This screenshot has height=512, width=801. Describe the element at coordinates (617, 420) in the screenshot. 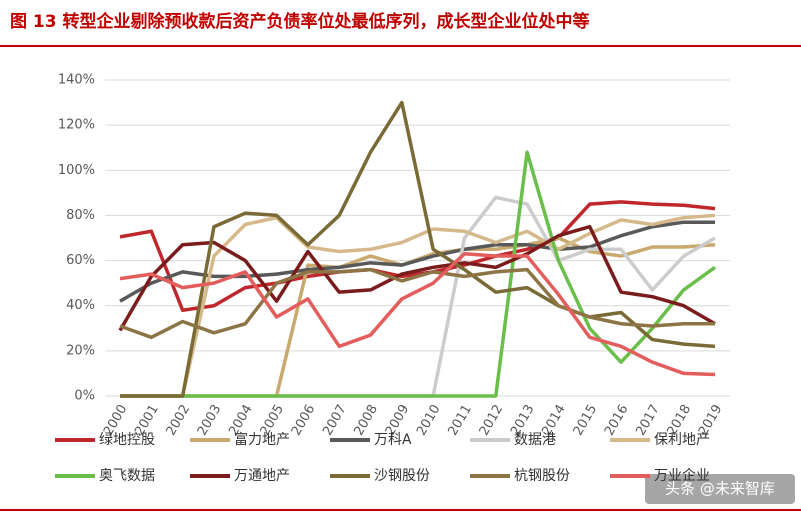

I see `x-tick-label: 2016` at that location.